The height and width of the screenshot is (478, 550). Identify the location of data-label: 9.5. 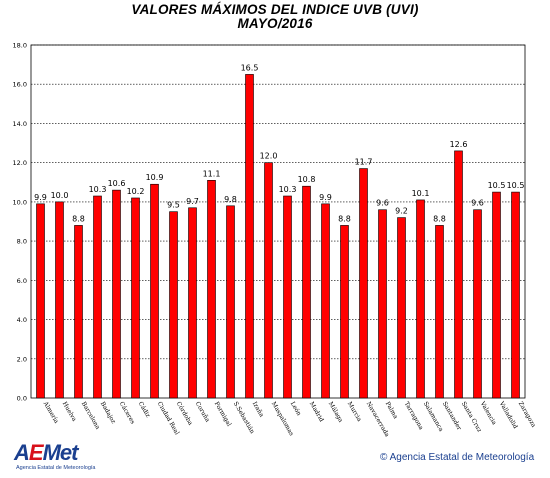
(173, 205).